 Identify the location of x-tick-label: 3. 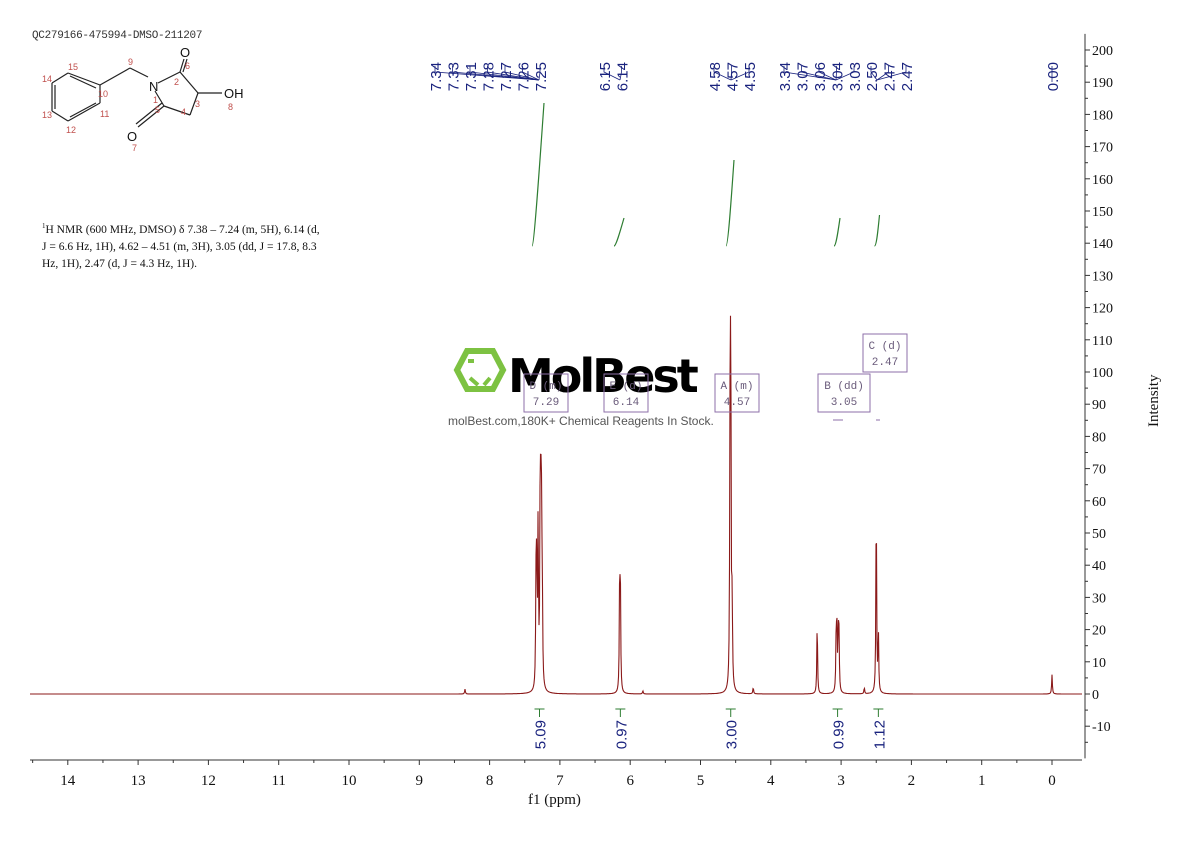
(841, 781).